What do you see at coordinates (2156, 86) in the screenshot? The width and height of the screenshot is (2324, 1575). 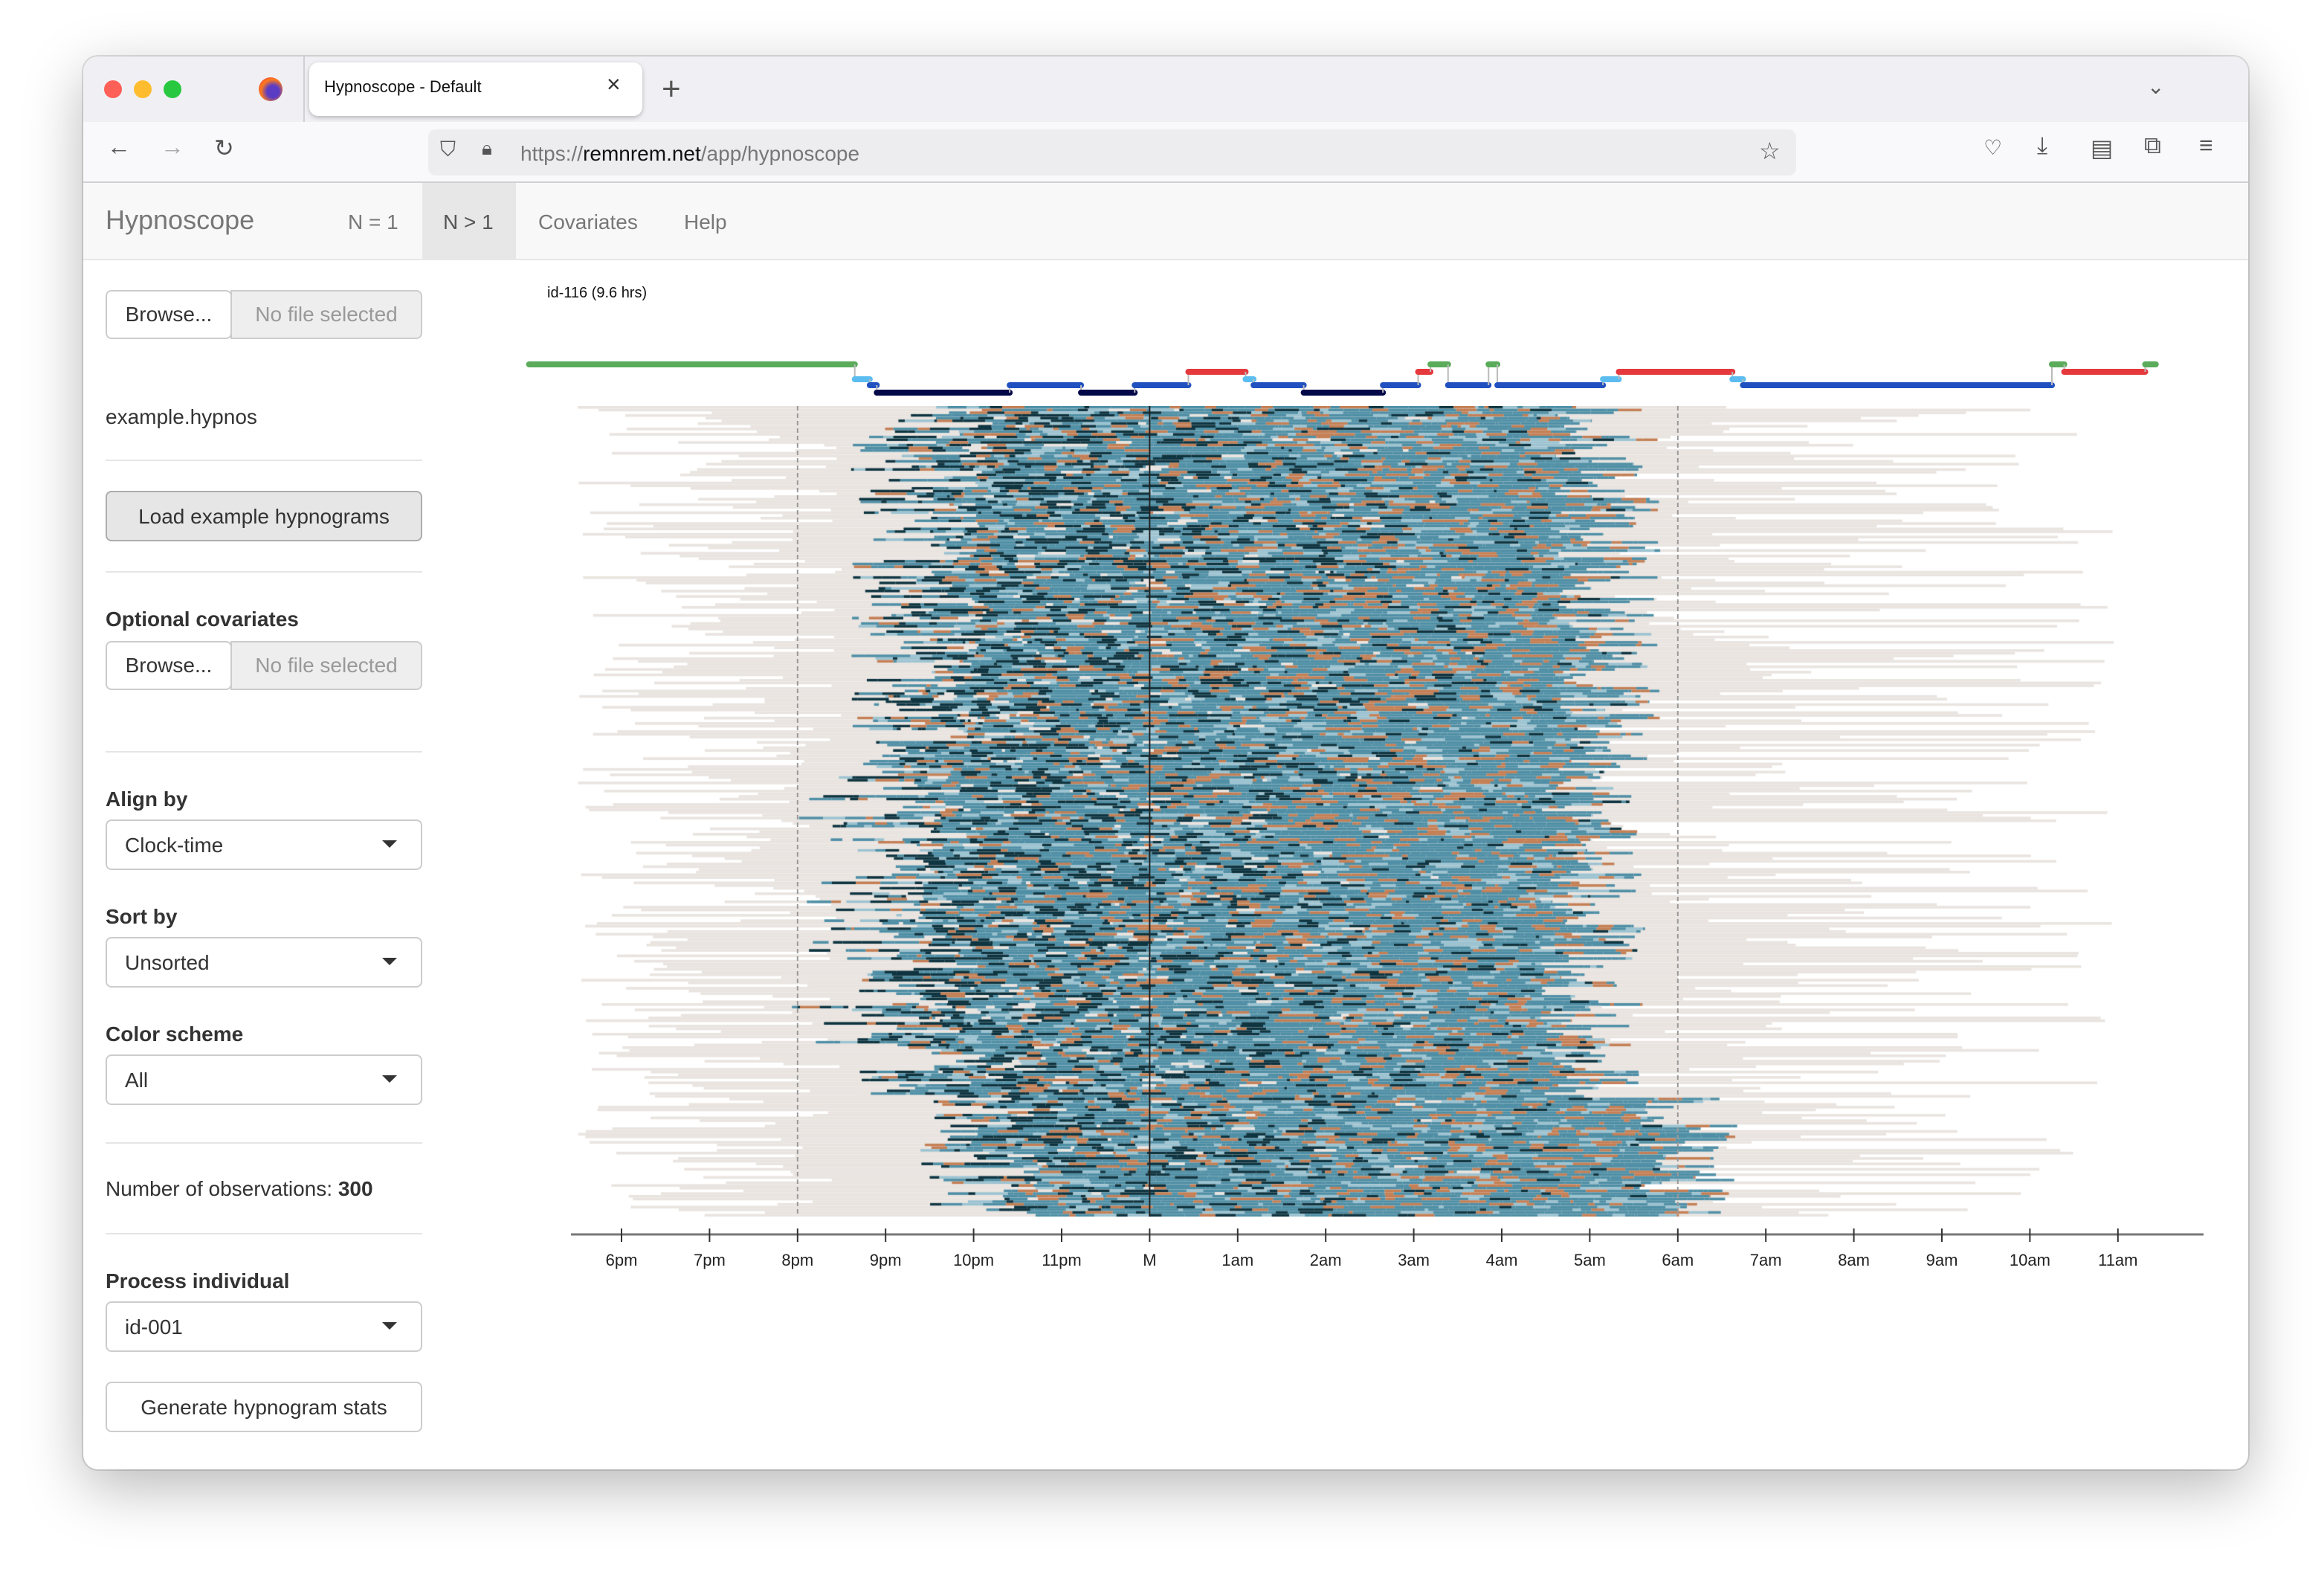 I see `tab-list-chevron-icon: ⌄` at bounding box center [2156, 86].